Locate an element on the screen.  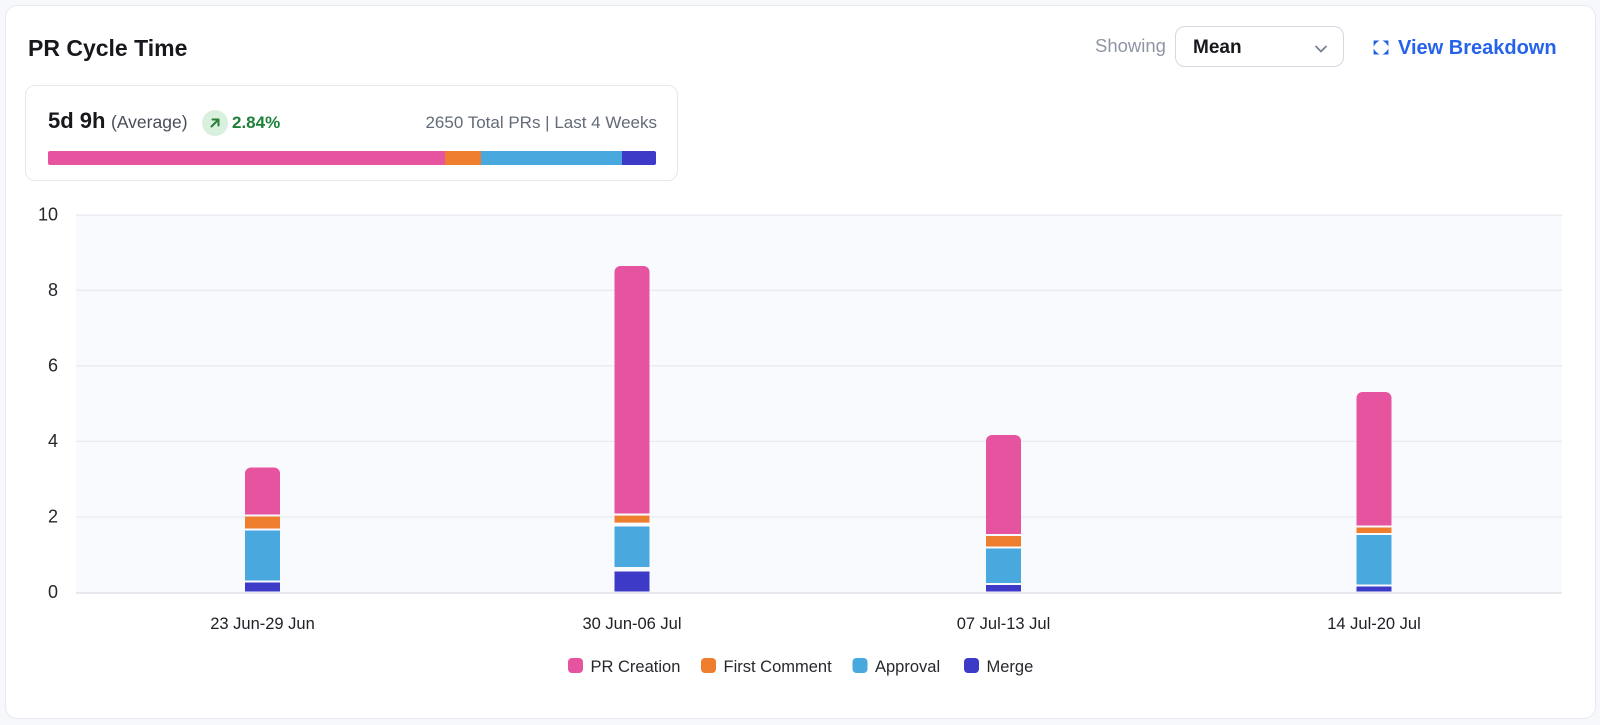
svg-text: 14 Jul-20 Jul is located at coordinates (1374, 624).